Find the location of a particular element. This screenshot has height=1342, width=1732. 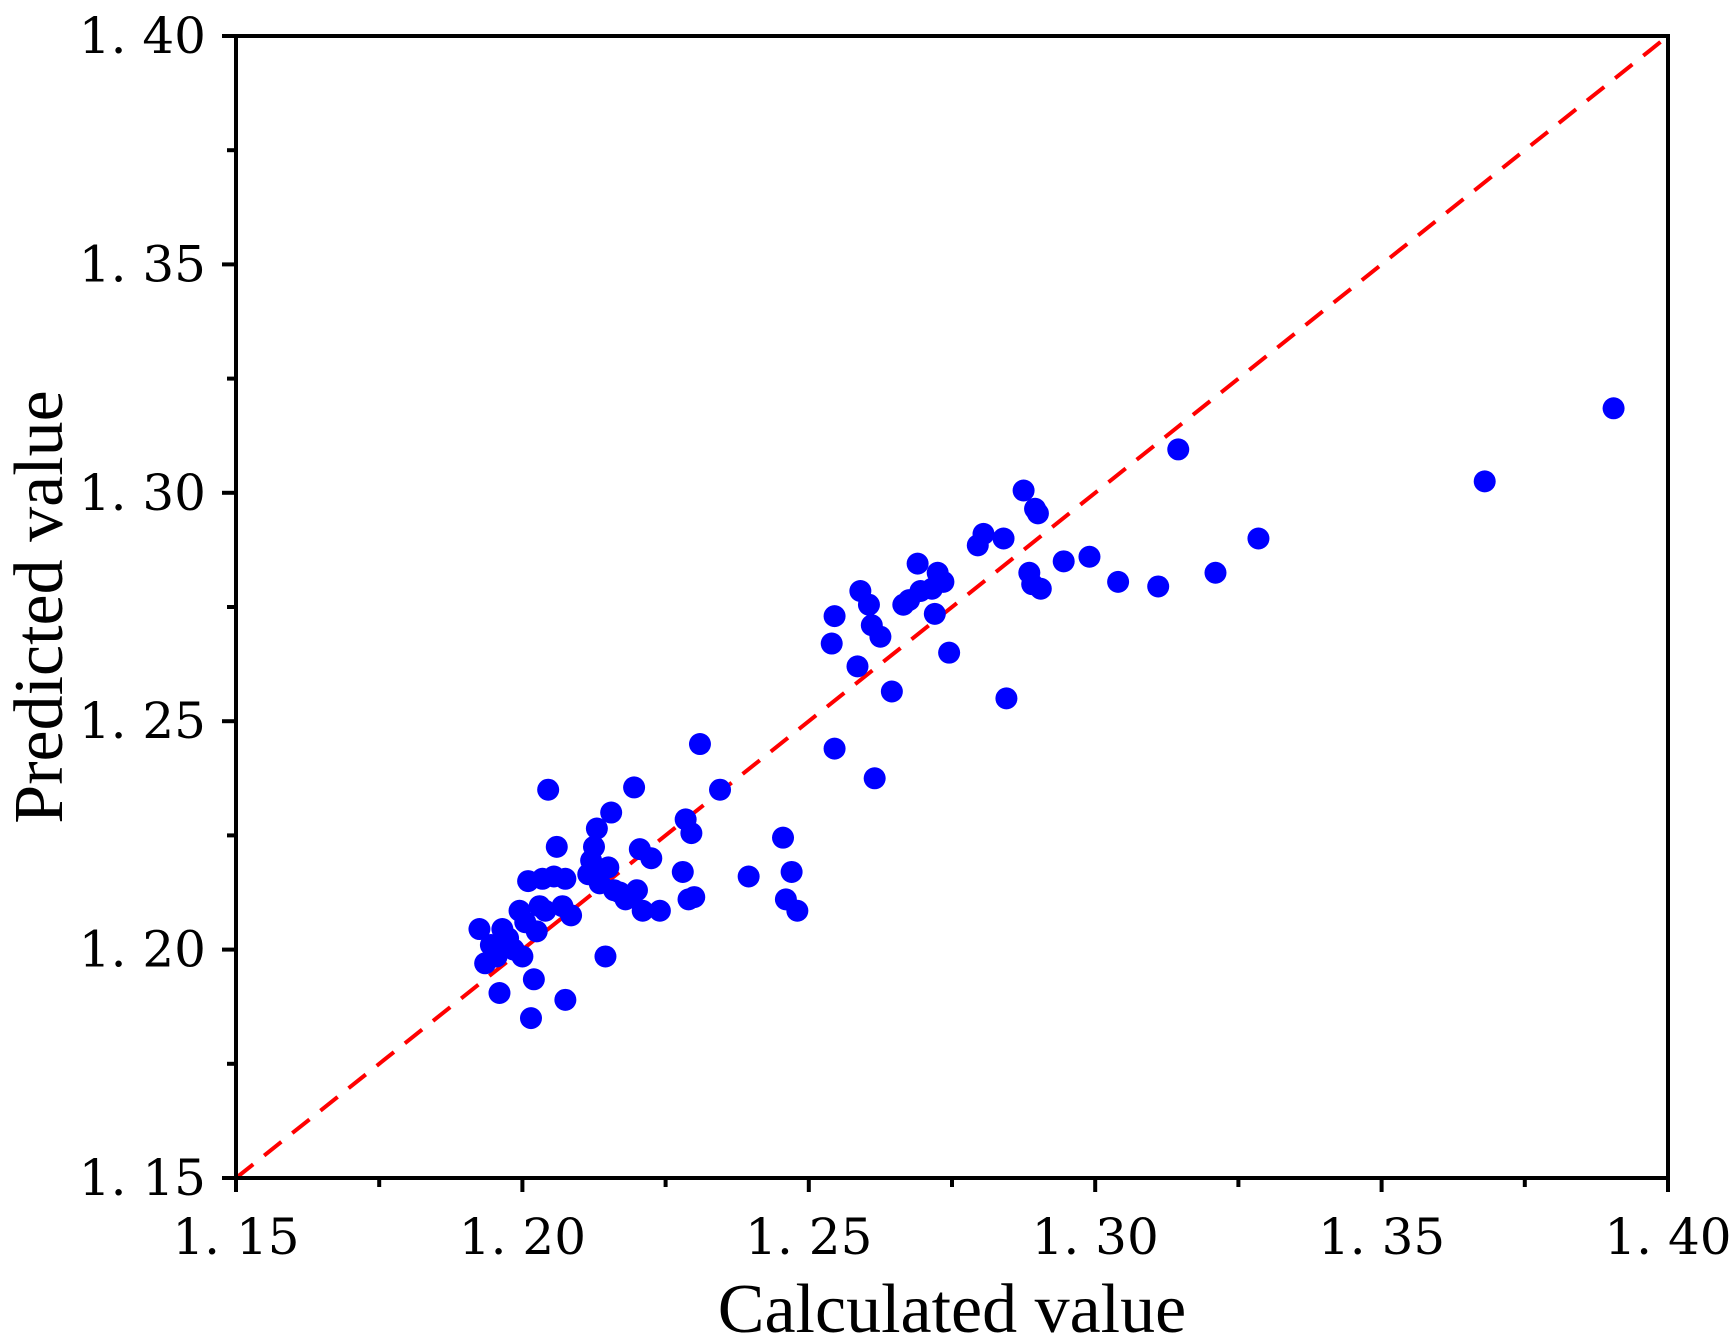

y-axis-title: Predicted value is located at coordinates (39, 606).